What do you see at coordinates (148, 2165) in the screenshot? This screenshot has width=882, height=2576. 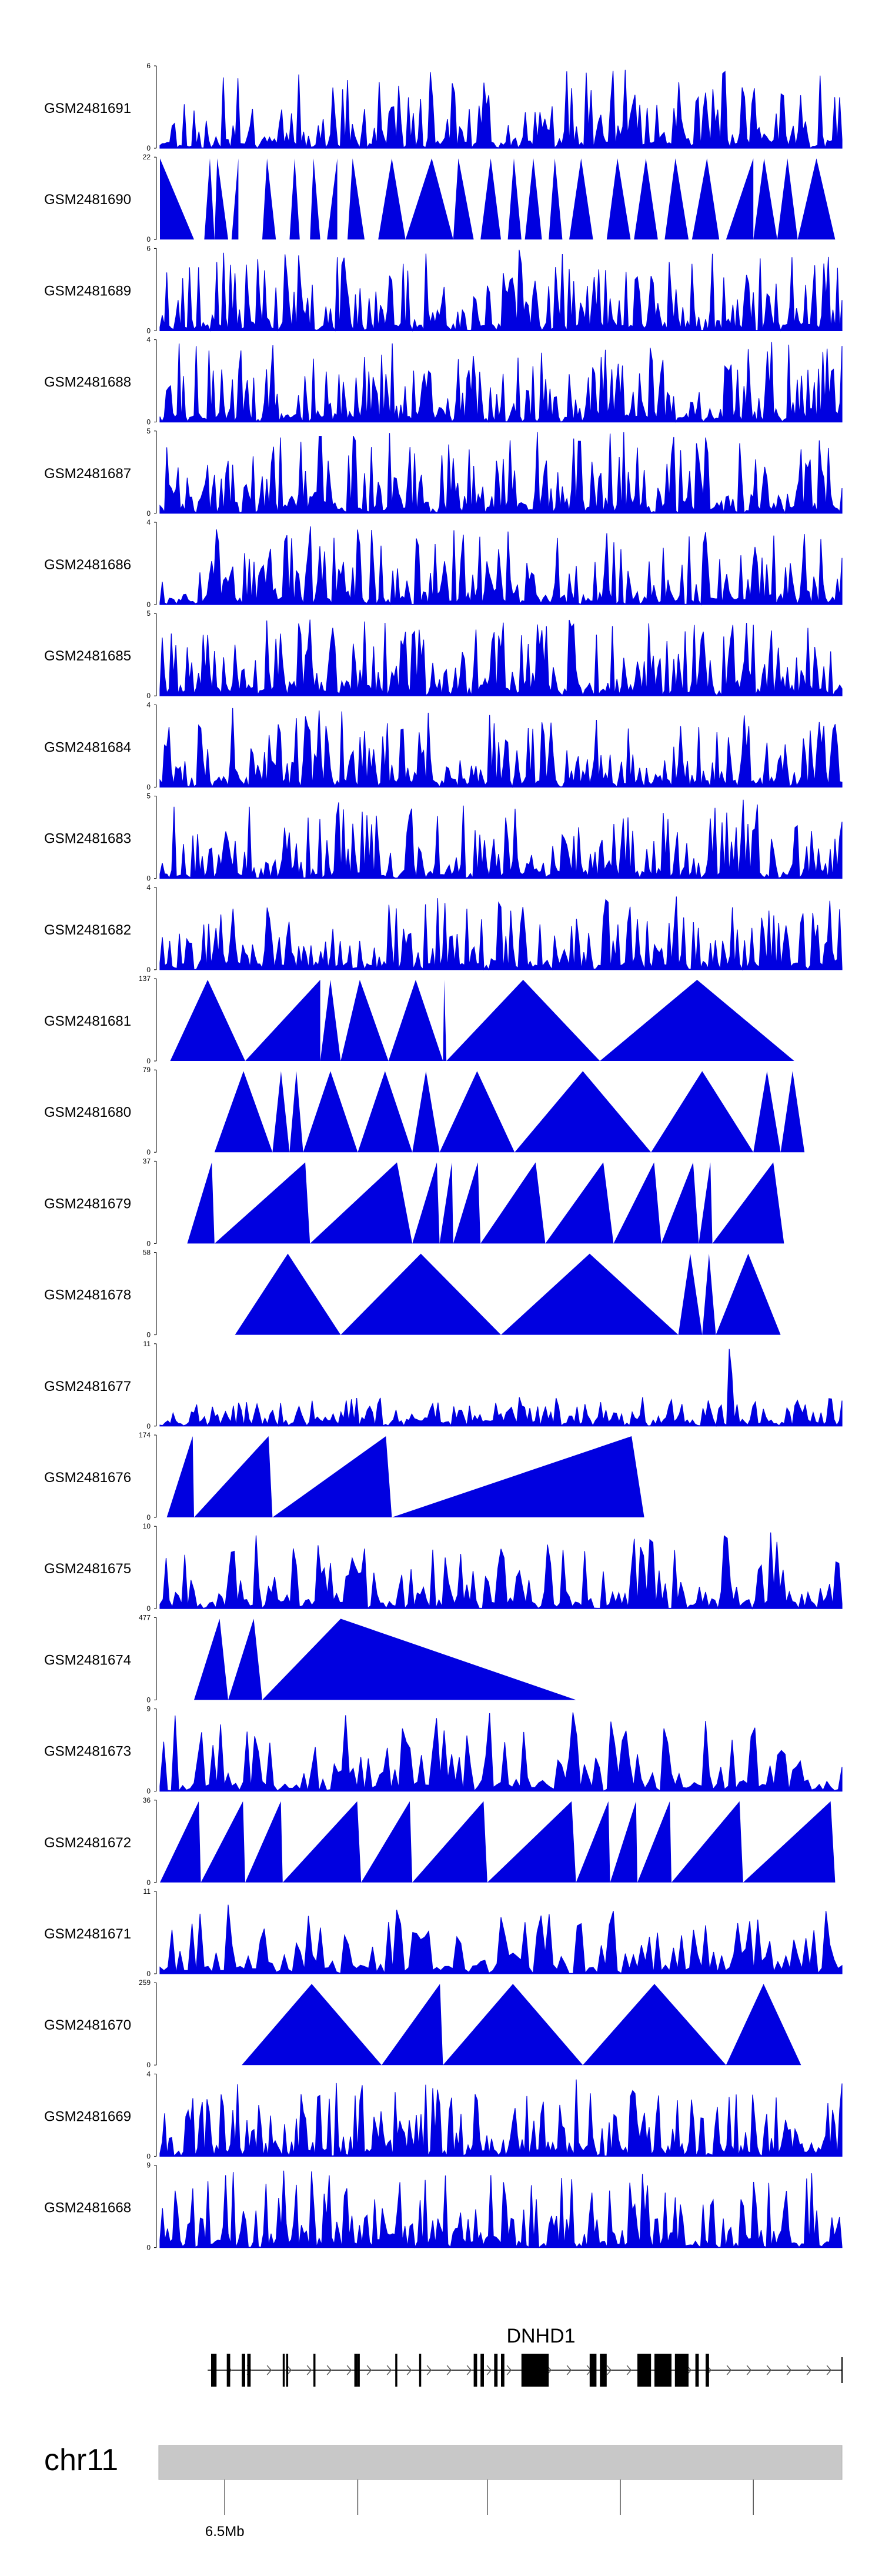 I see `y-axis-max-label: 9` at bounding box center [148, 2165].